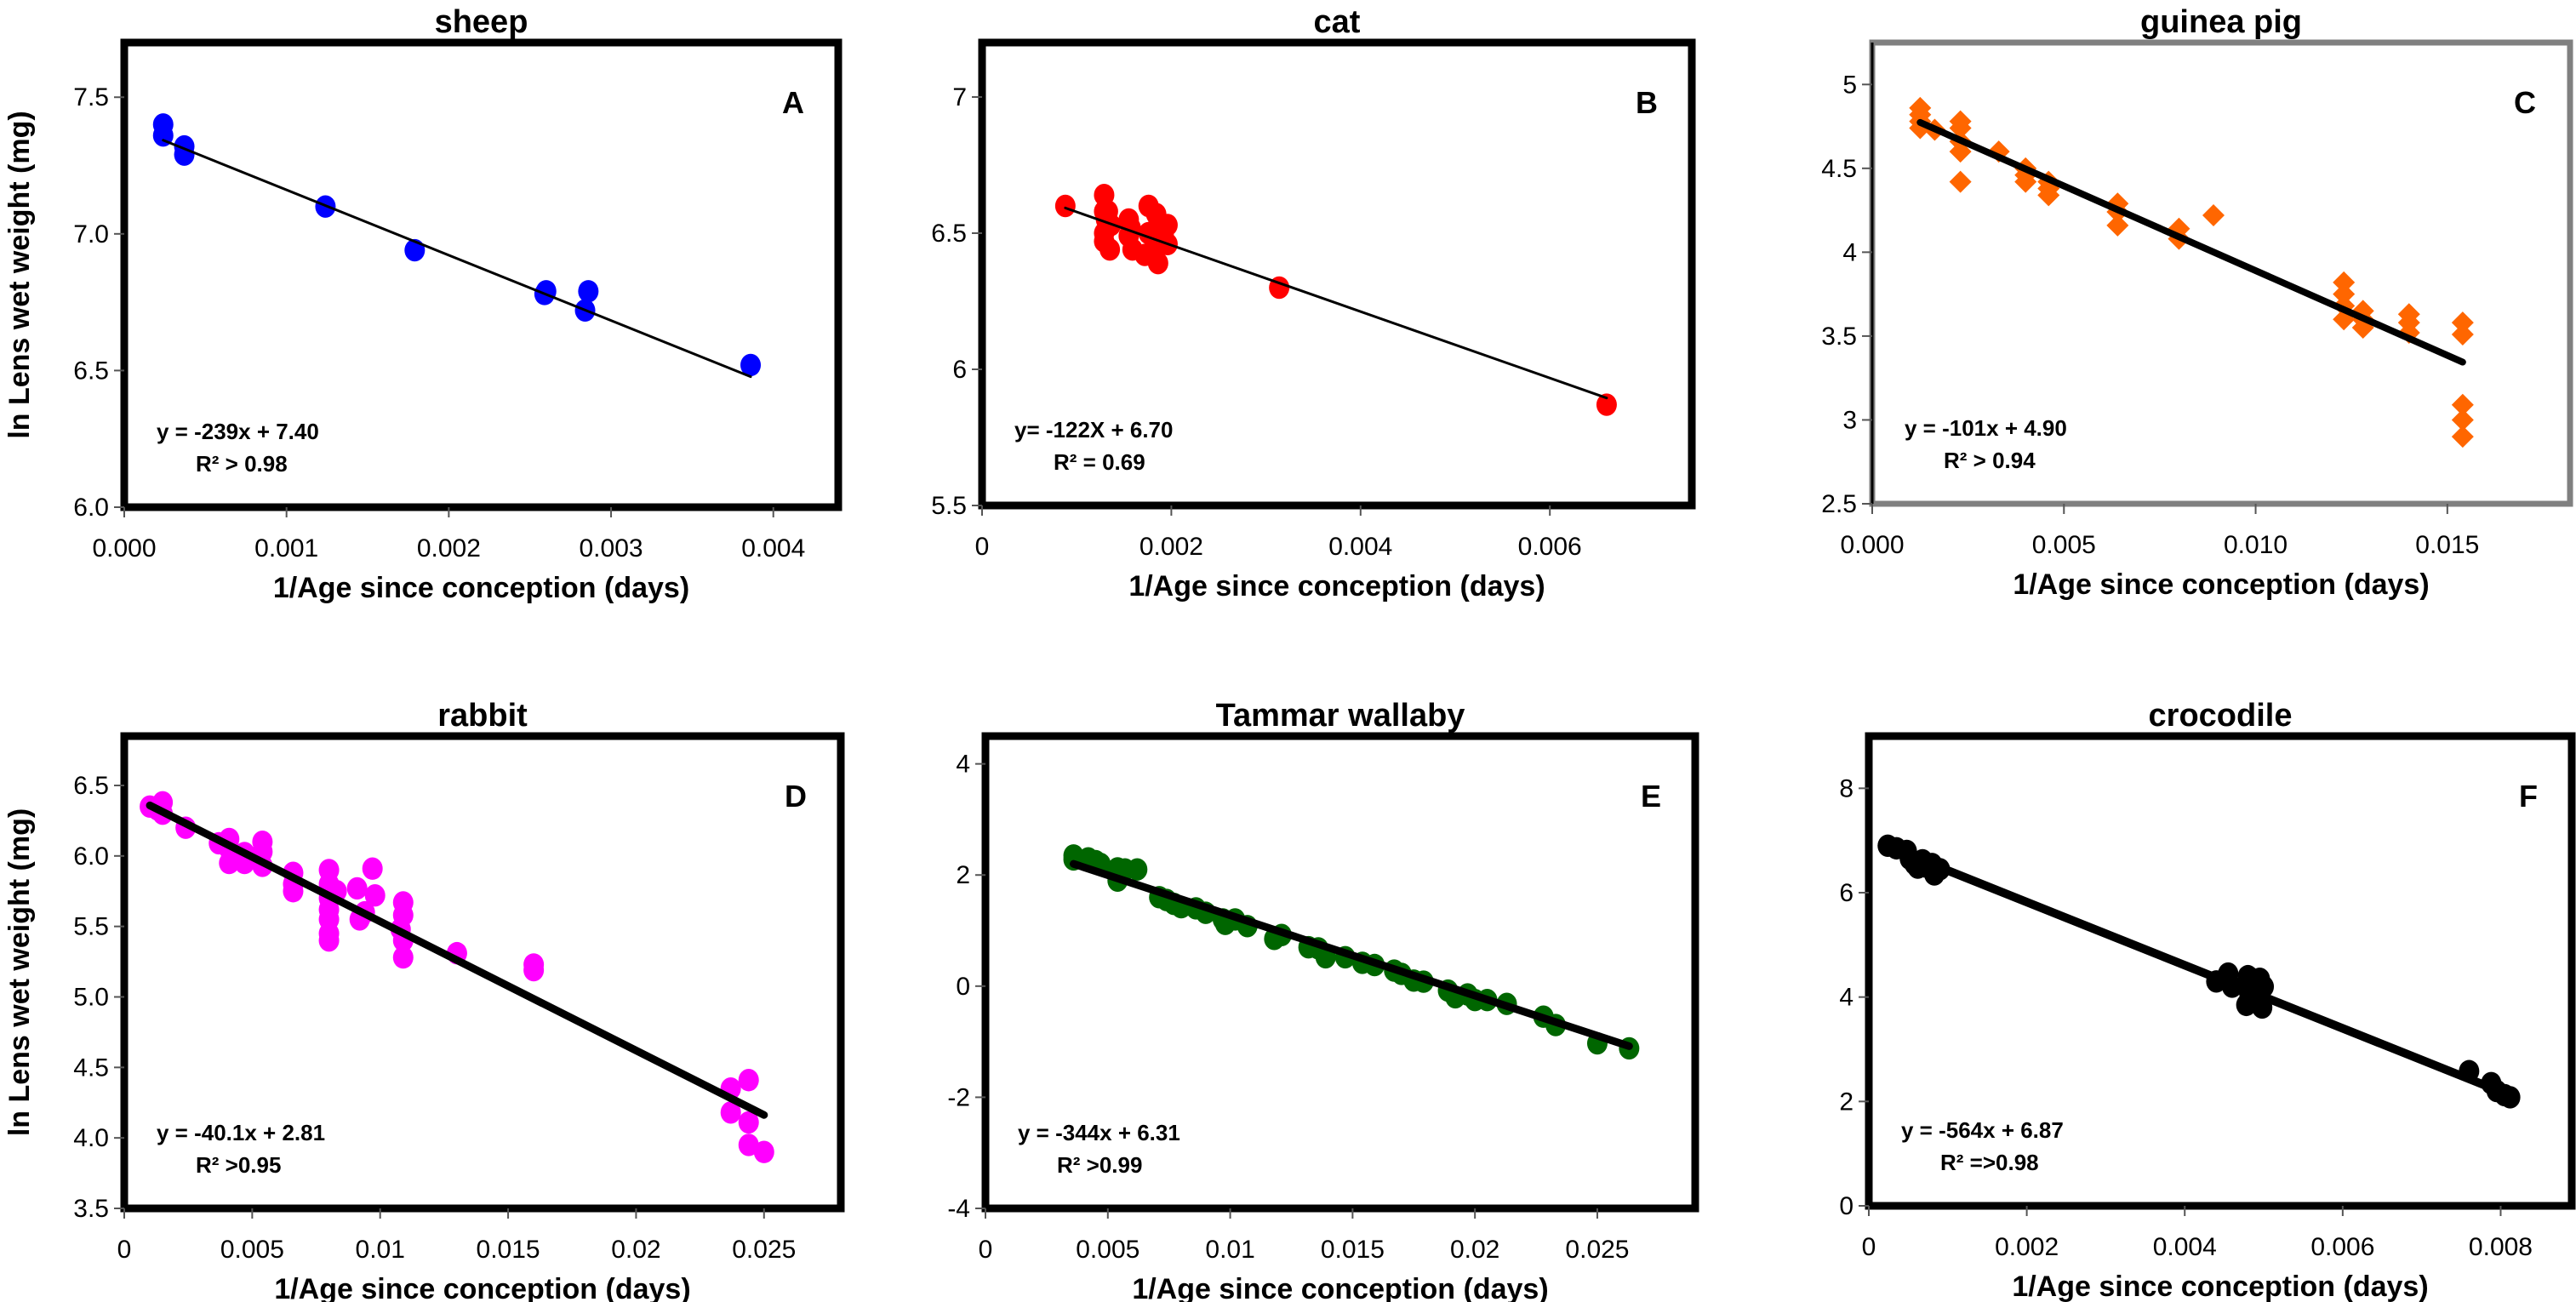 Image resolution: width=2576 pixels, height=1302 pixels. What do you see at coordinates (1989, 1162) in the screenshot?
I see `r-squared-label: R² =>0.98` at bounding box center [1989, 1162].